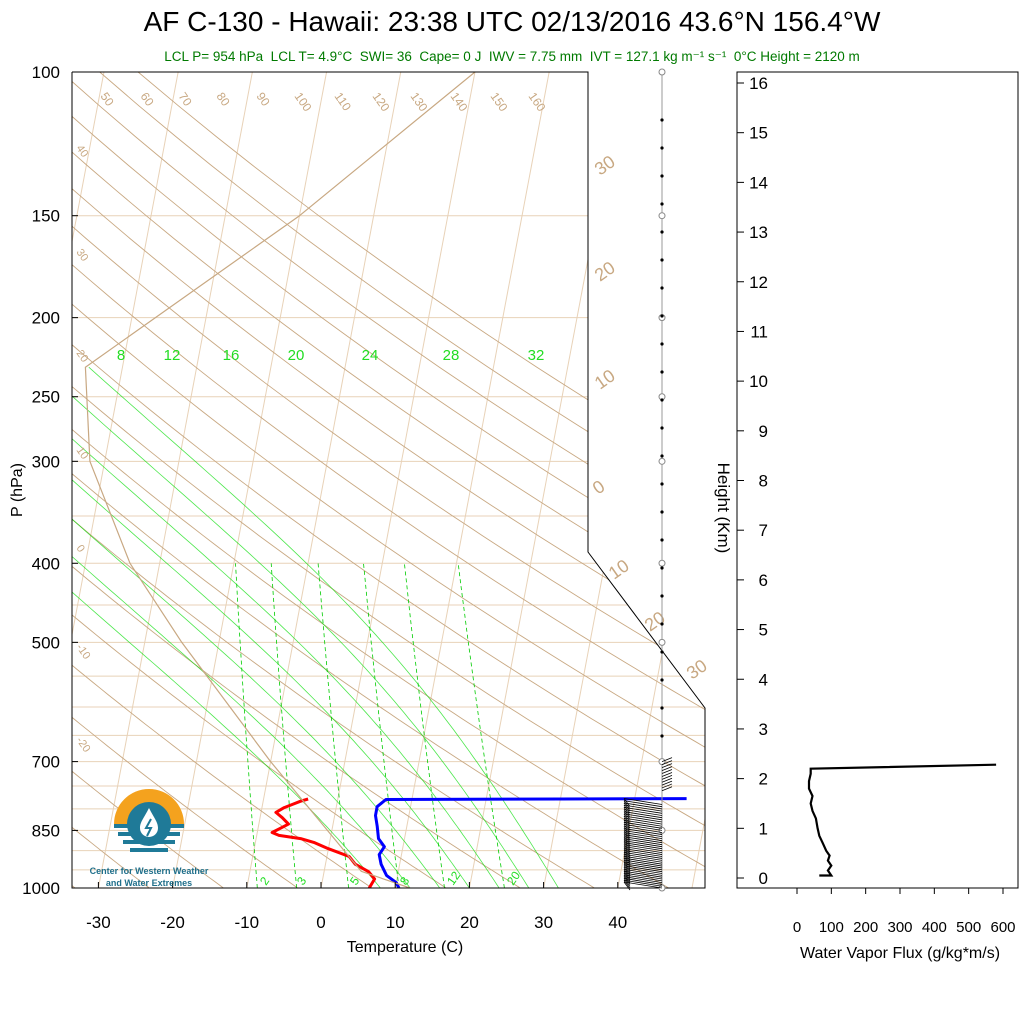 The width and height of the screenshot is (1024, 1024). Describe the element at coordinates (723, 508) in the screenshot. I see `flux-y-axis-label: Height (Km)` at that location.